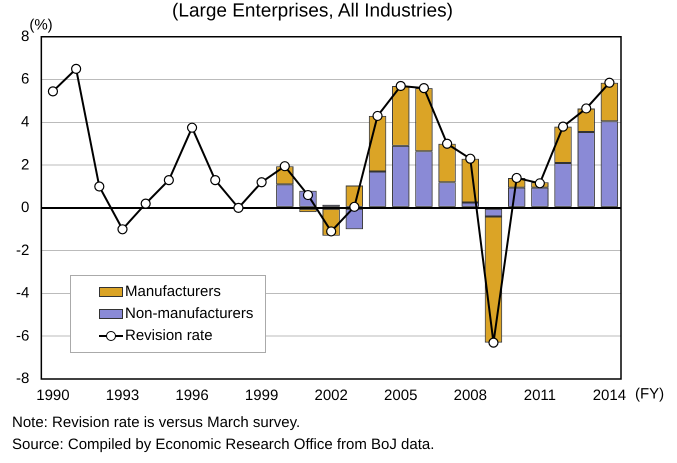 This screenshot has height=463, width=677. I want to click on y-tick-label: 2, so click(25, 165).